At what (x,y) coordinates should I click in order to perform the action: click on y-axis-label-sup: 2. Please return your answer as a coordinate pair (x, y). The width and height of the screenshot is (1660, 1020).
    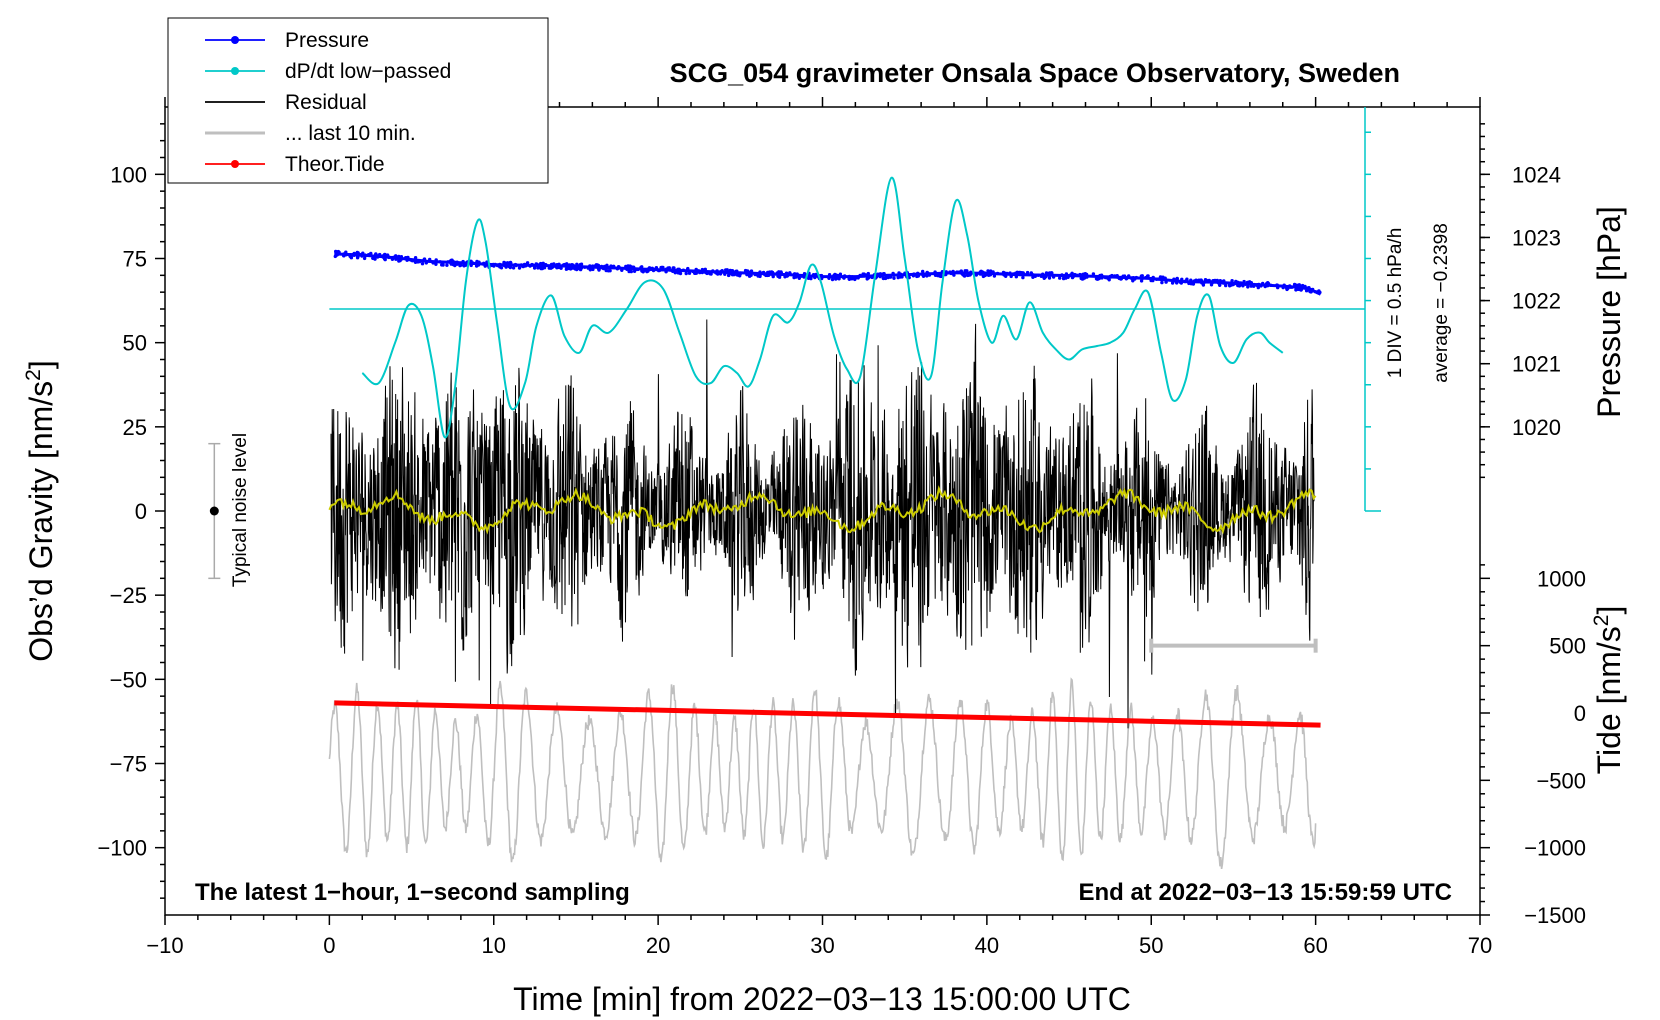
    Looking at the image, I should click on (33, 375).